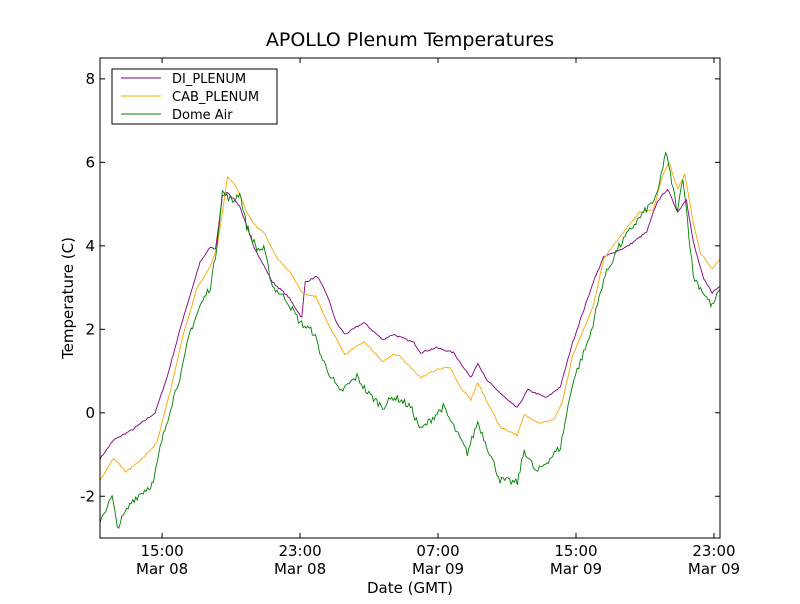  Describe the element at coordinates (202, 115) in the screenshot. I see `legend-label: Dome Air` at that location.